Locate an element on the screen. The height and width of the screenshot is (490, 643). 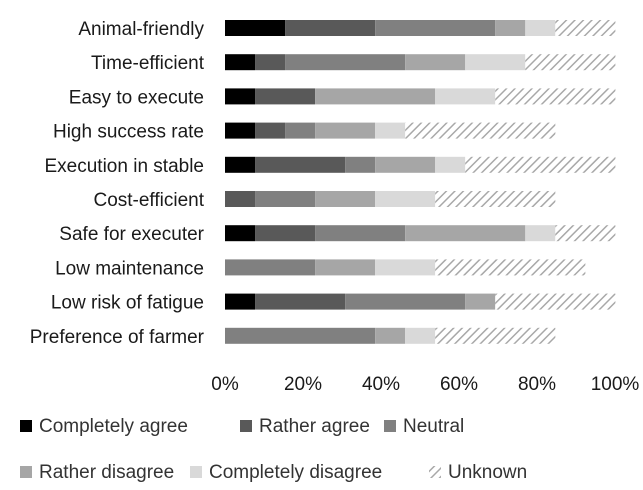
bar-segment-cost-efficient-rather-agree is located at coordinates (240, 199).